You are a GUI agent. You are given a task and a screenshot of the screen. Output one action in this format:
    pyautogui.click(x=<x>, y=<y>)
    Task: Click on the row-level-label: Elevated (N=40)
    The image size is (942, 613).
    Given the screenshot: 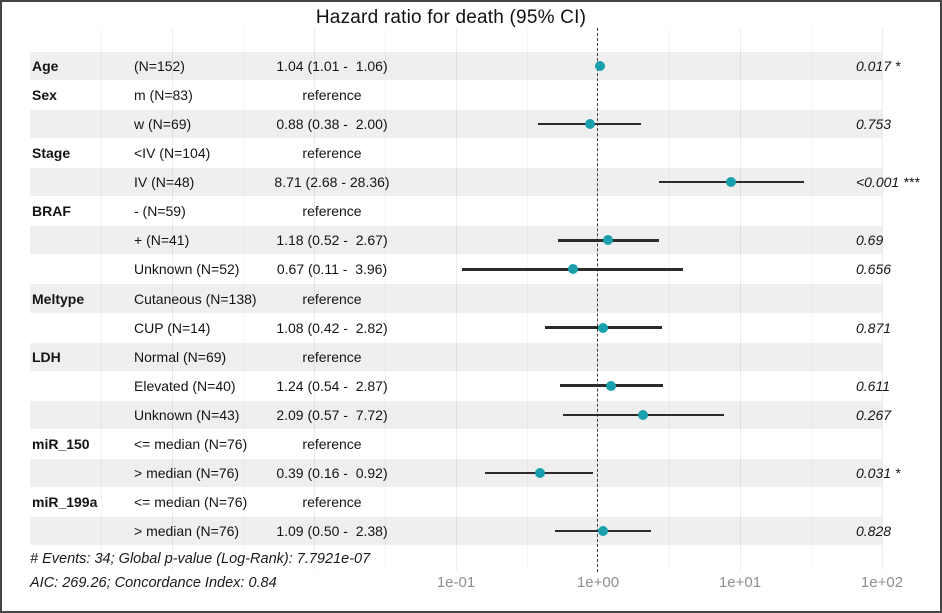 What is the action you would take?
    pyautogui.click(x=185, y=385)
    